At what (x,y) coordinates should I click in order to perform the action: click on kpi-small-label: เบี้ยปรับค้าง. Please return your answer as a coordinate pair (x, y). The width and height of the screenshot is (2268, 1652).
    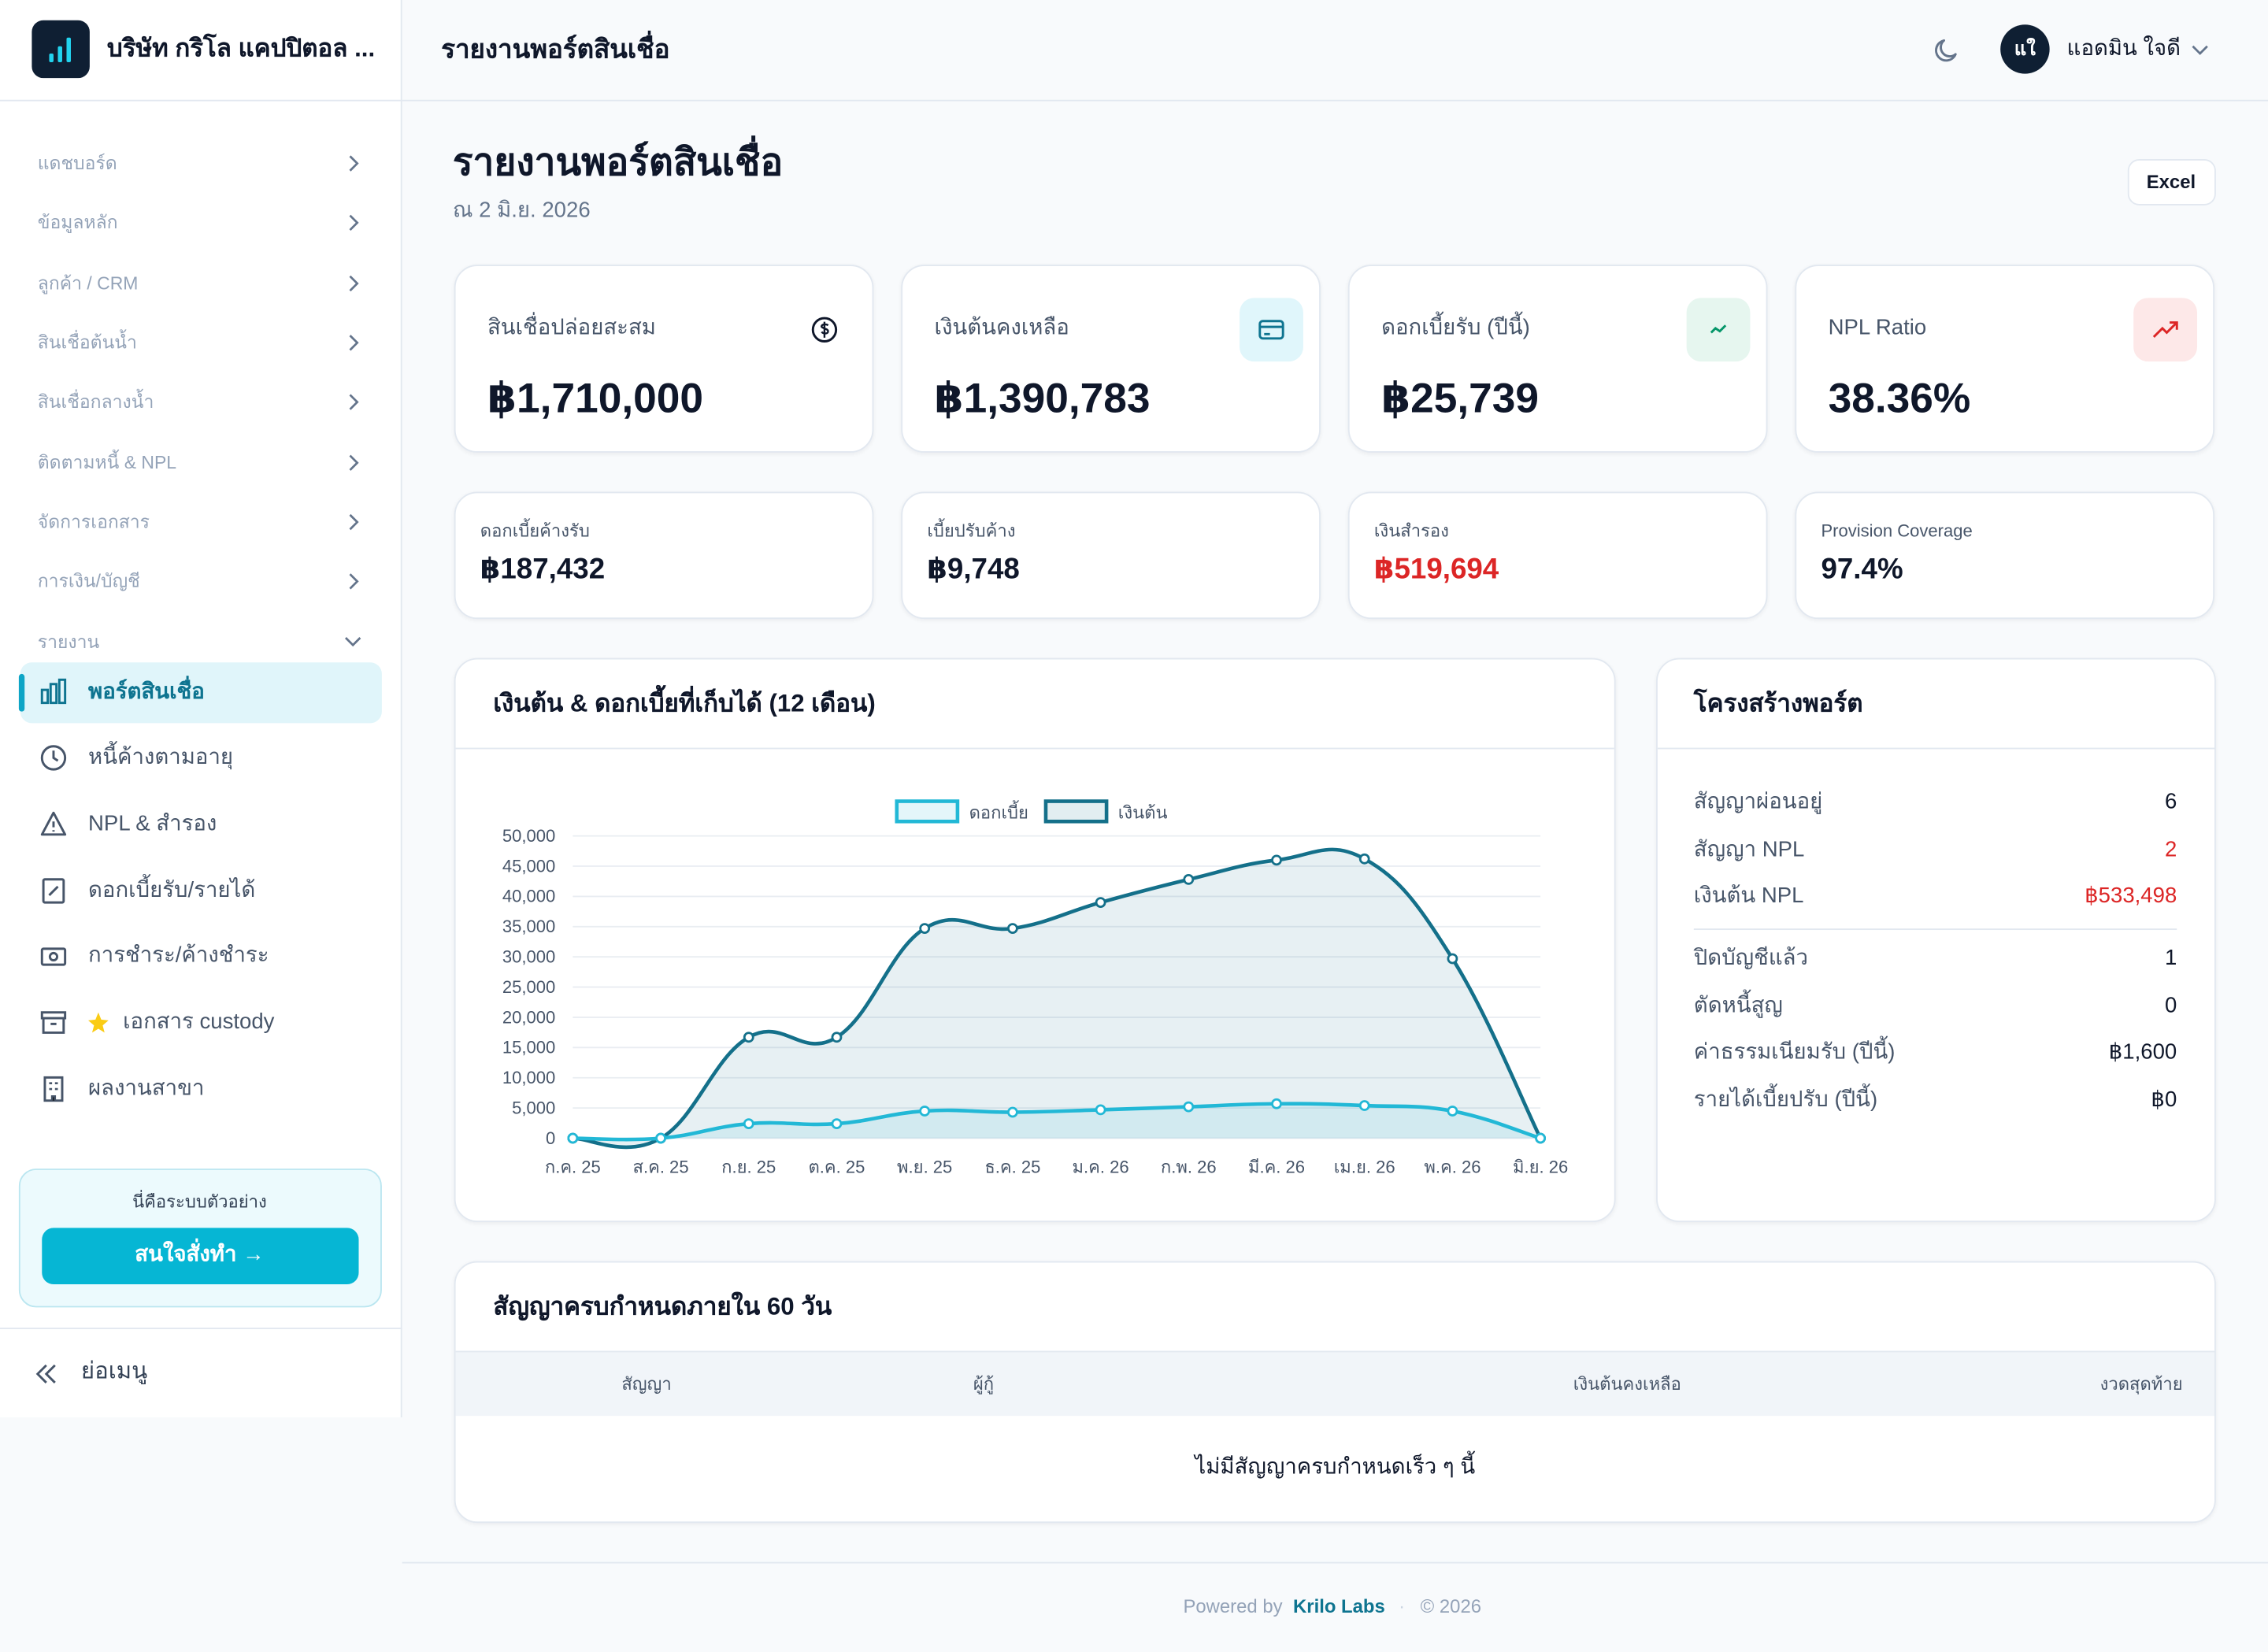
    Looking at the image, I should click on (971, 530).